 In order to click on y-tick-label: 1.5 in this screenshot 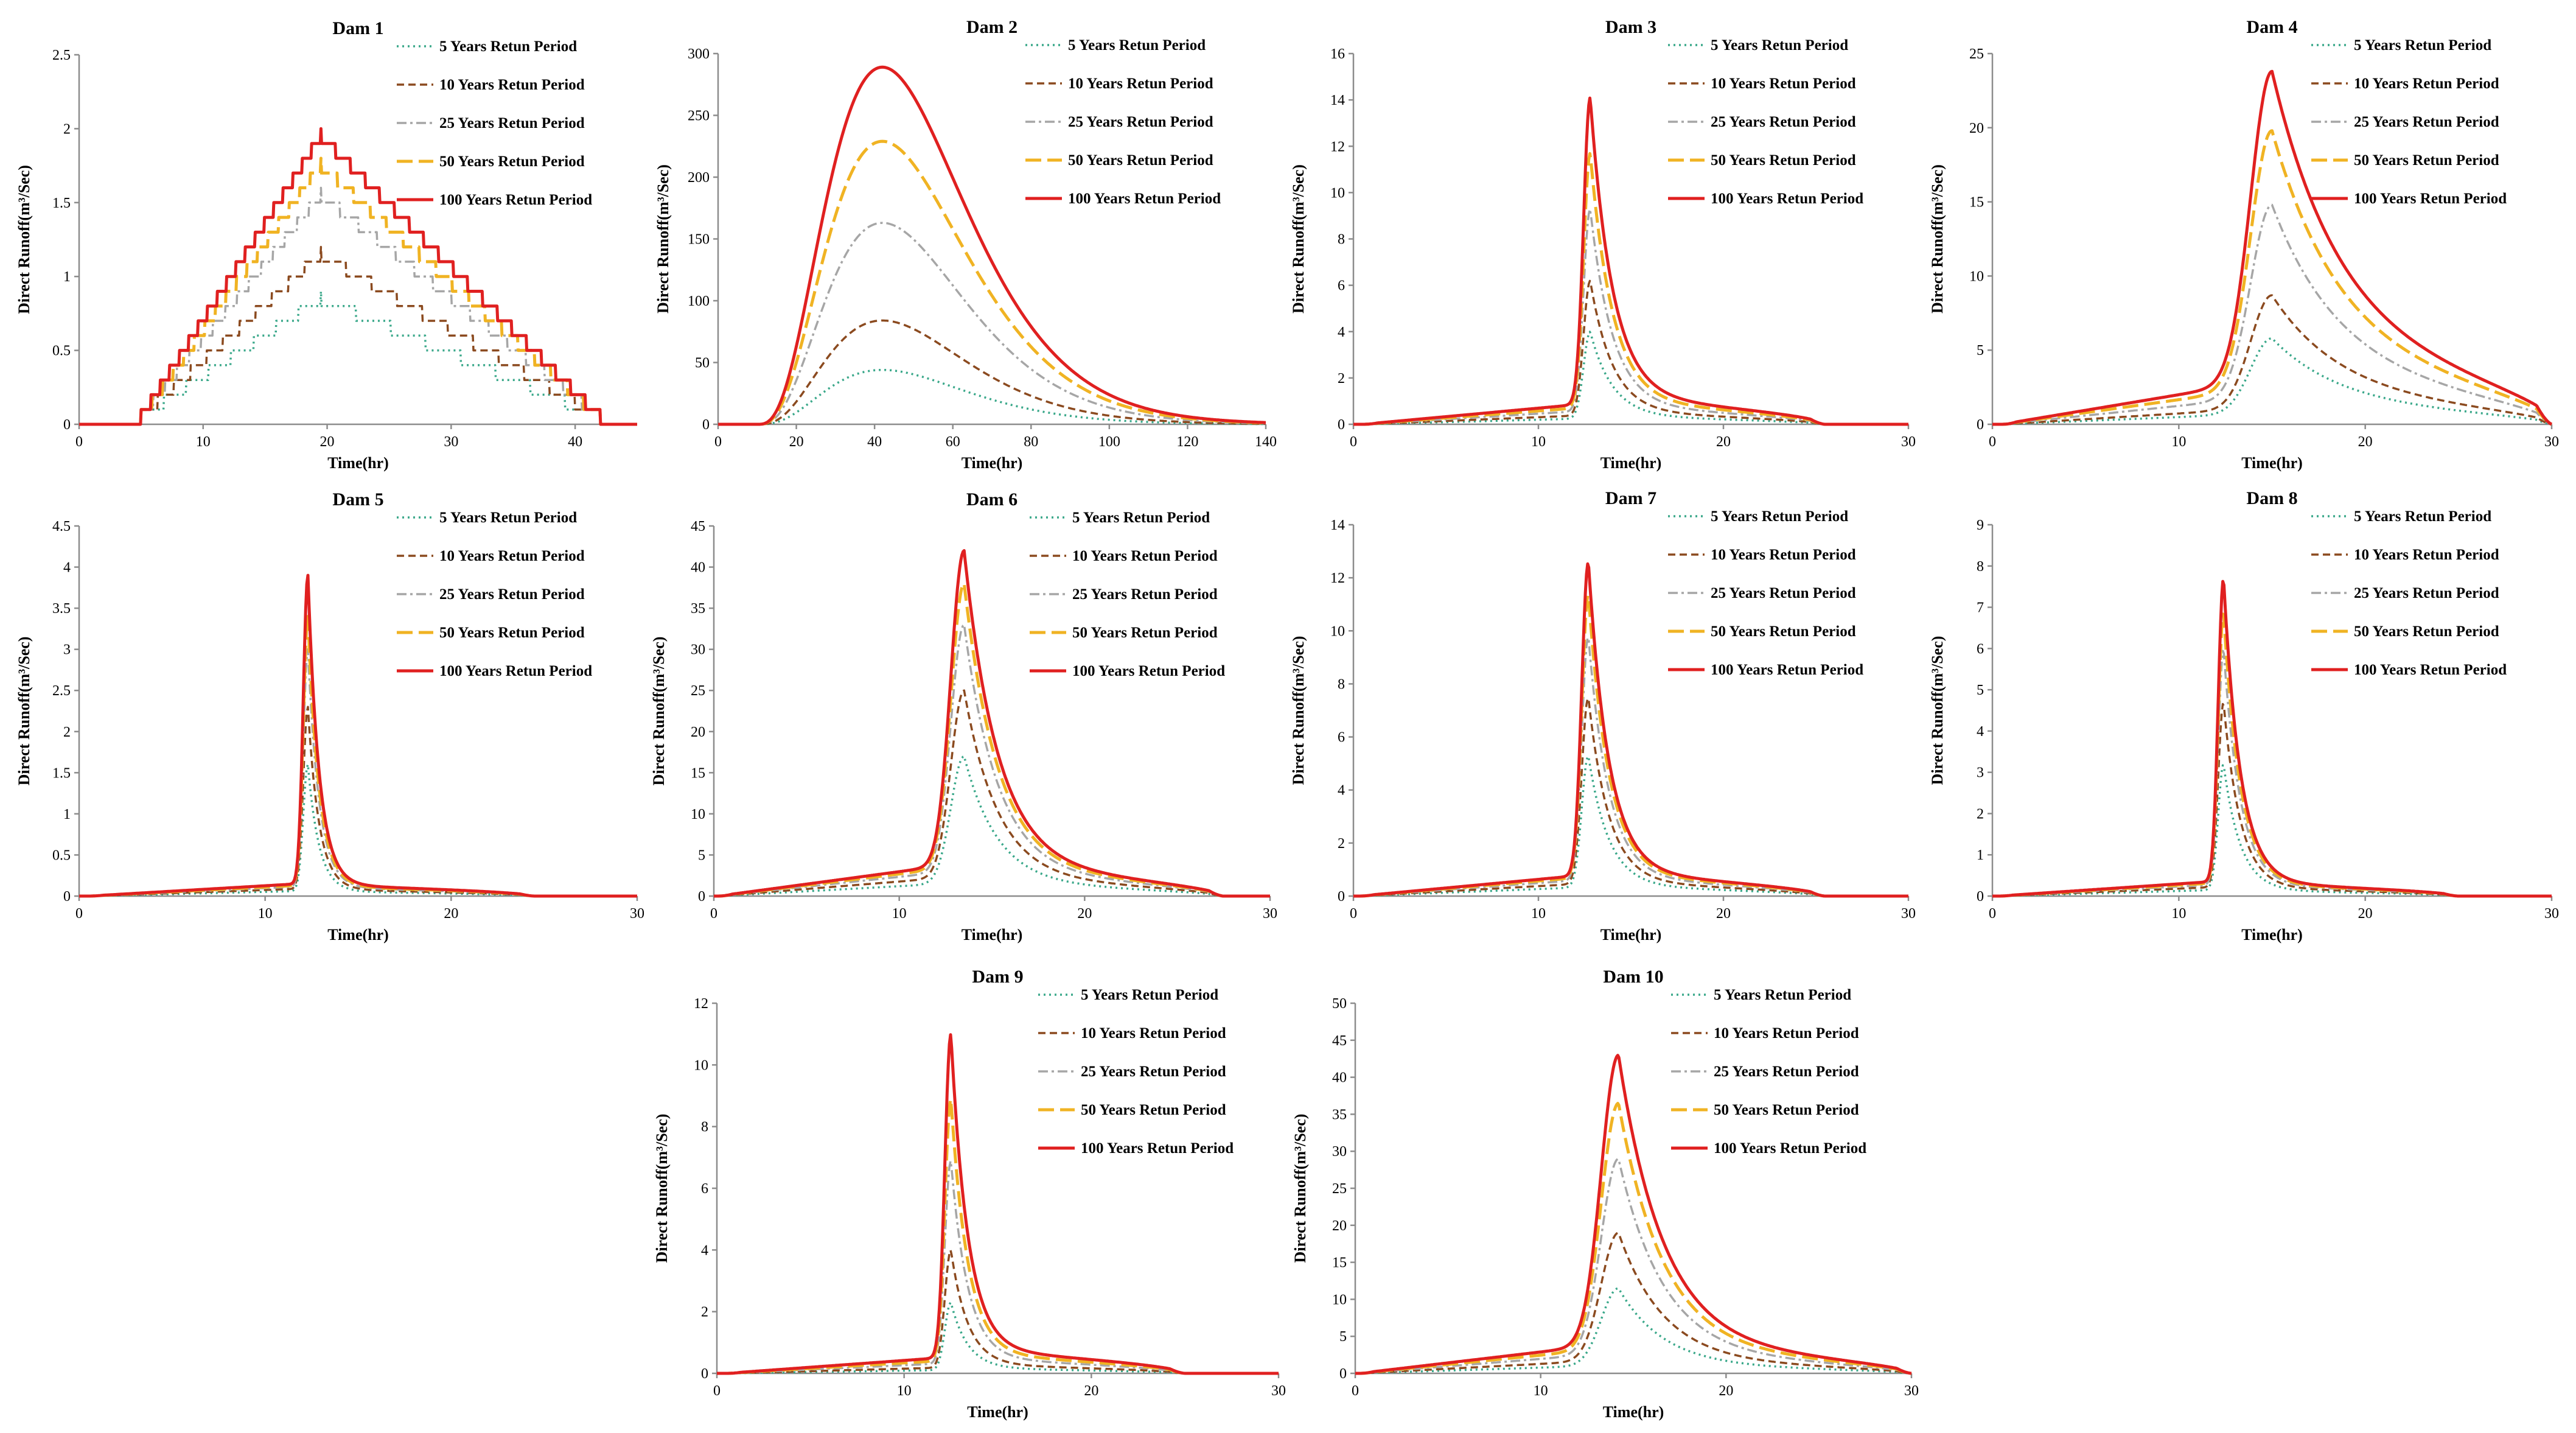, I will do `click(61, 203)`.